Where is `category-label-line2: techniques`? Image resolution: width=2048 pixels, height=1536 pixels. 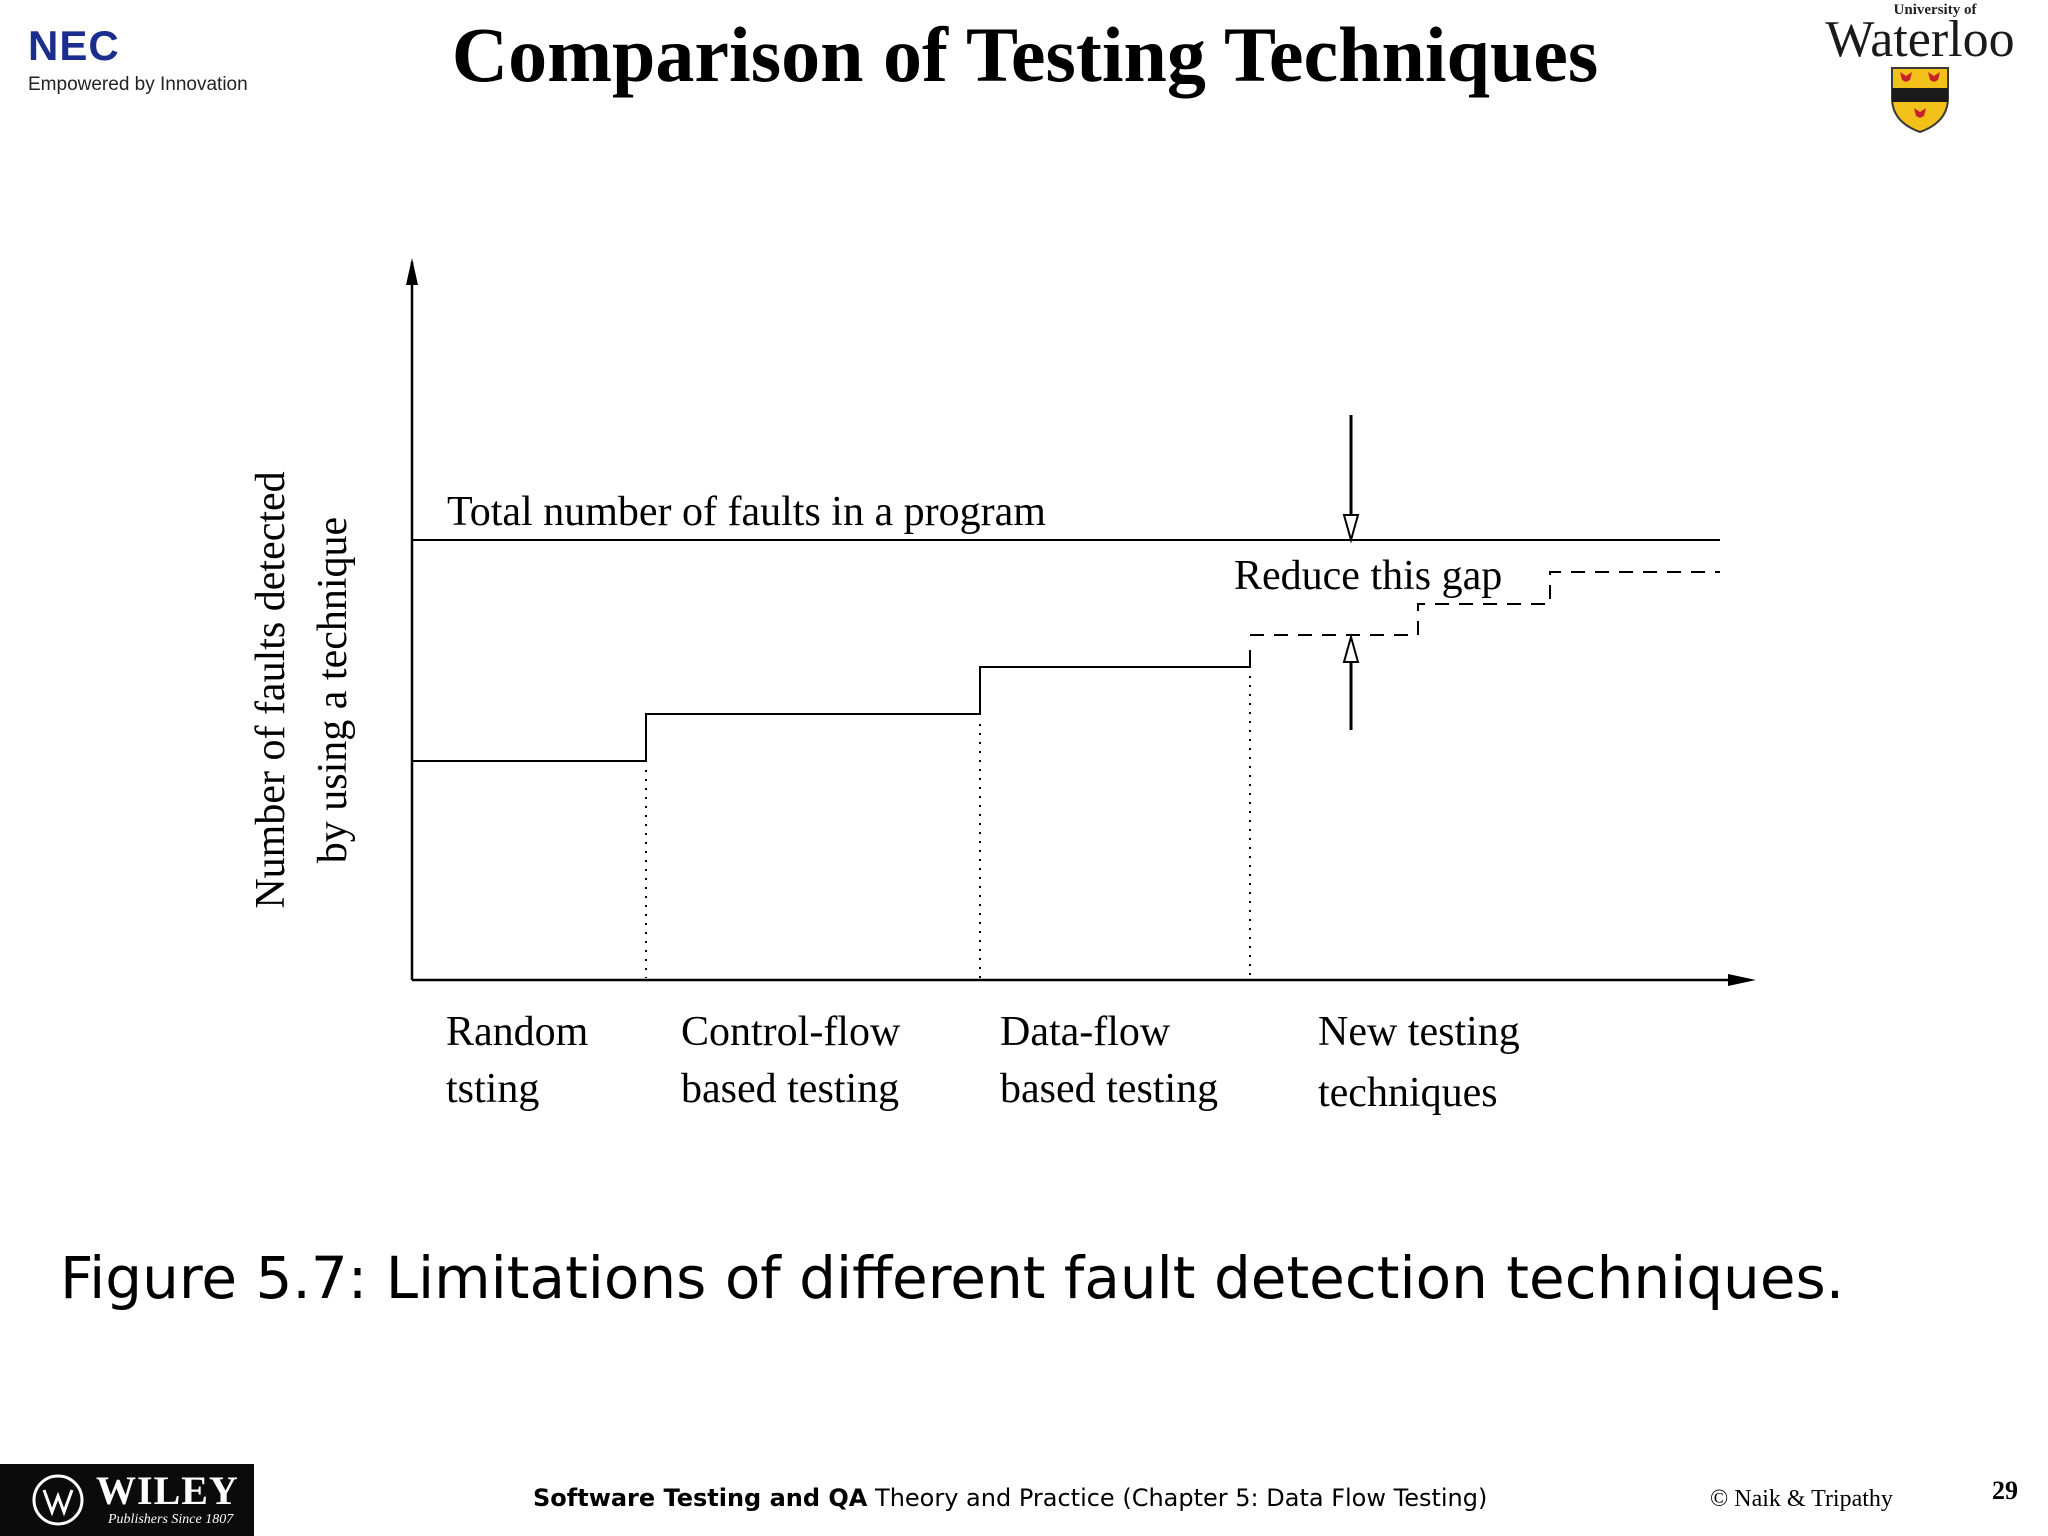 category-label-line2: techniques is located at coordinates (1408, 1093).